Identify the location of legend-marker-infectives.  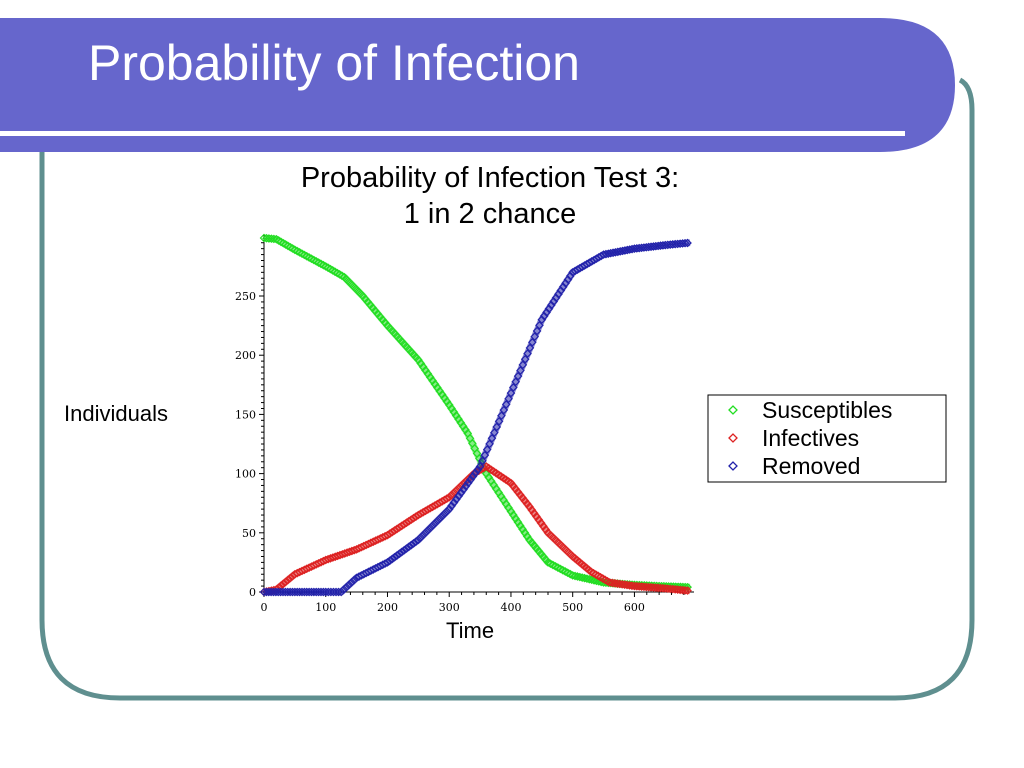
(733, 438).